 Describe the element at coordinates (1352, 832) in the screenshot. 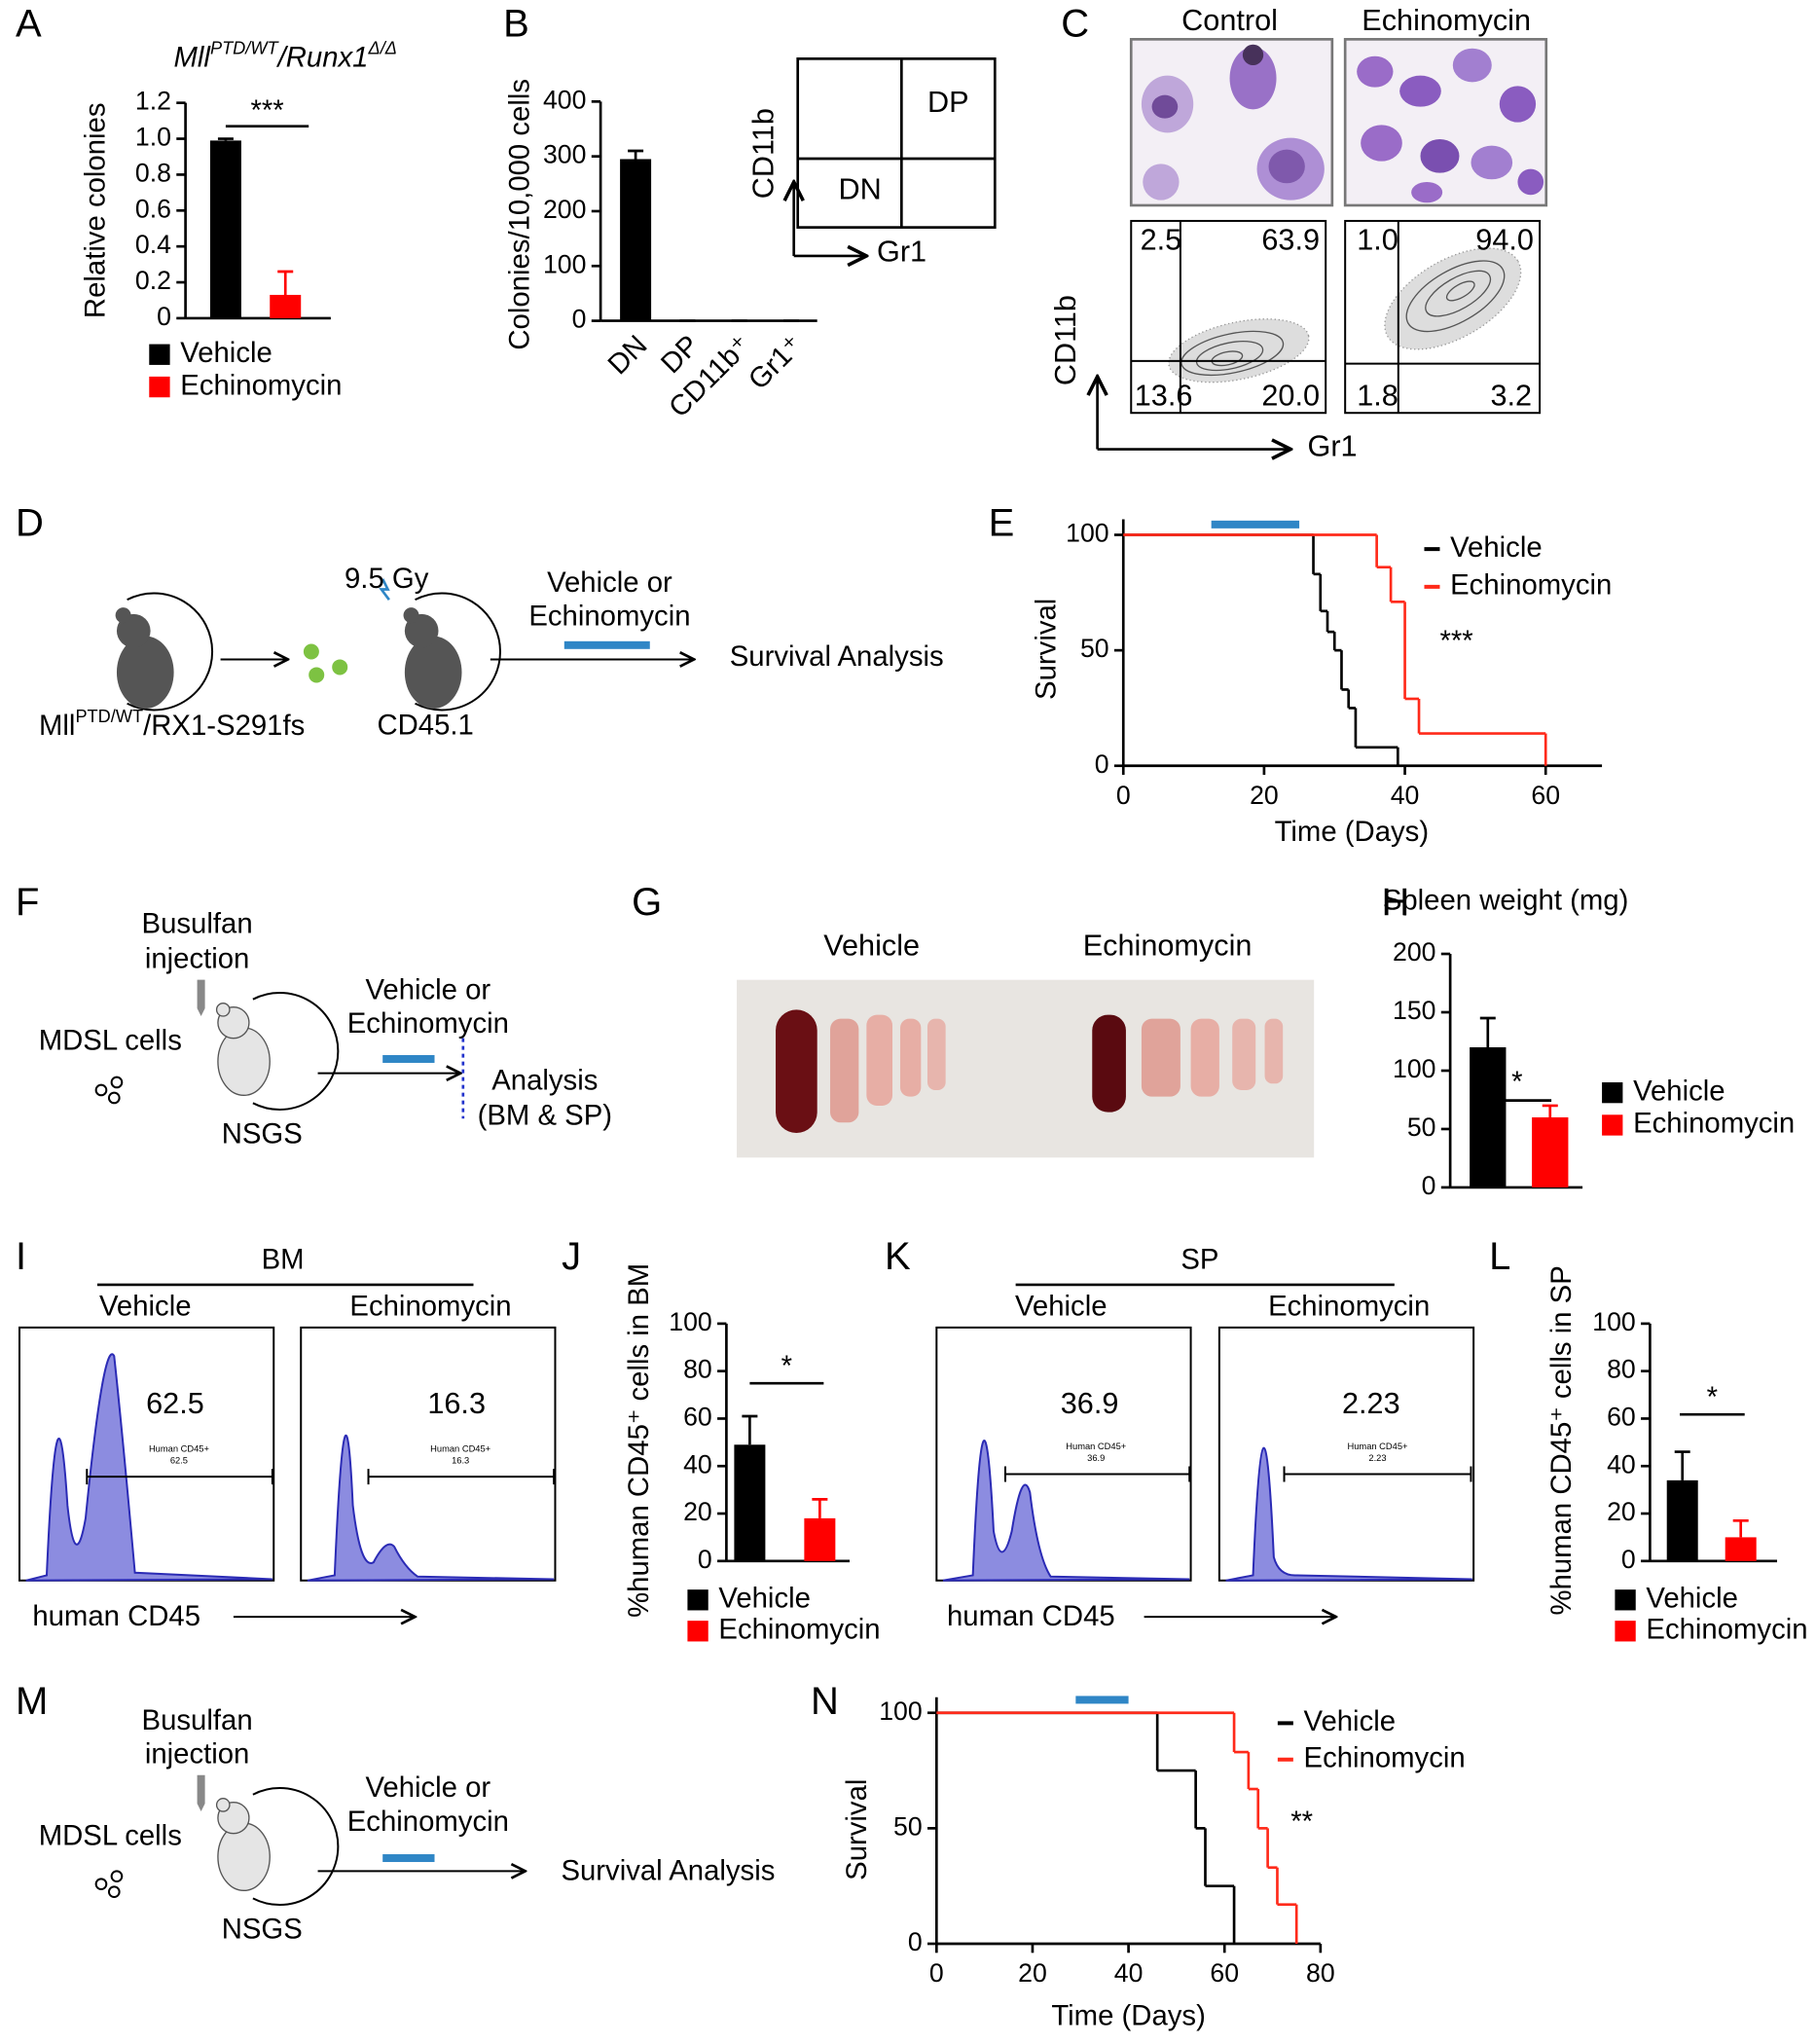

I see `x-axis-label: Time (Days)` at that location.